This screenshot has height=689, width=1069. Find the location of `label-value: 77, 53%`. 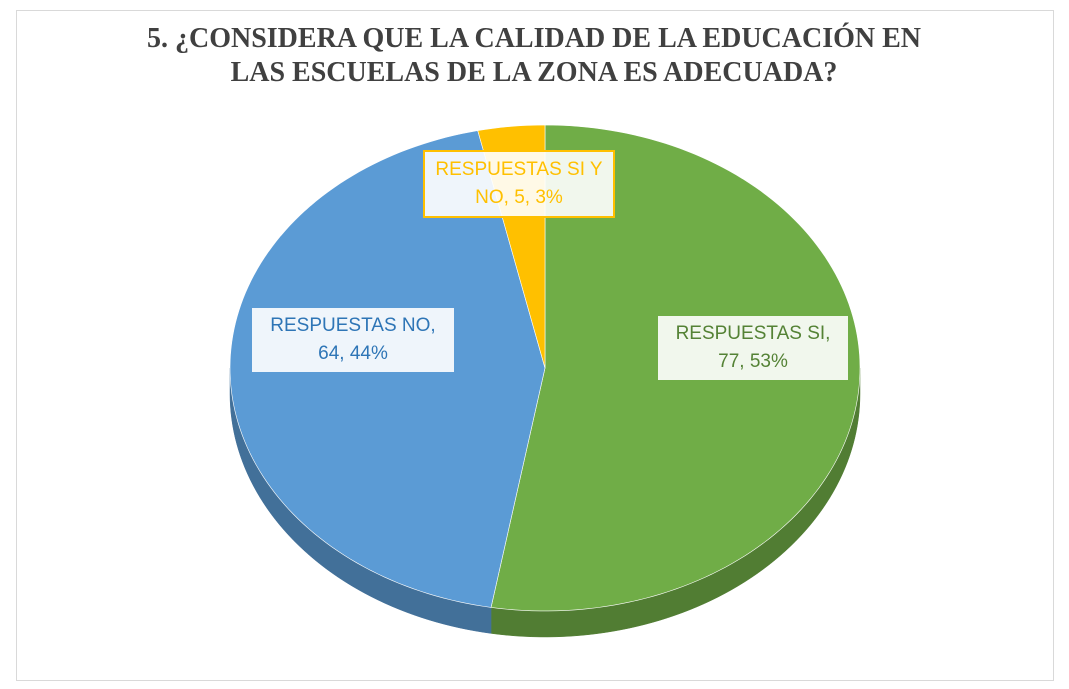

label-value: 77, 53% is located at coordinates (753, 361).